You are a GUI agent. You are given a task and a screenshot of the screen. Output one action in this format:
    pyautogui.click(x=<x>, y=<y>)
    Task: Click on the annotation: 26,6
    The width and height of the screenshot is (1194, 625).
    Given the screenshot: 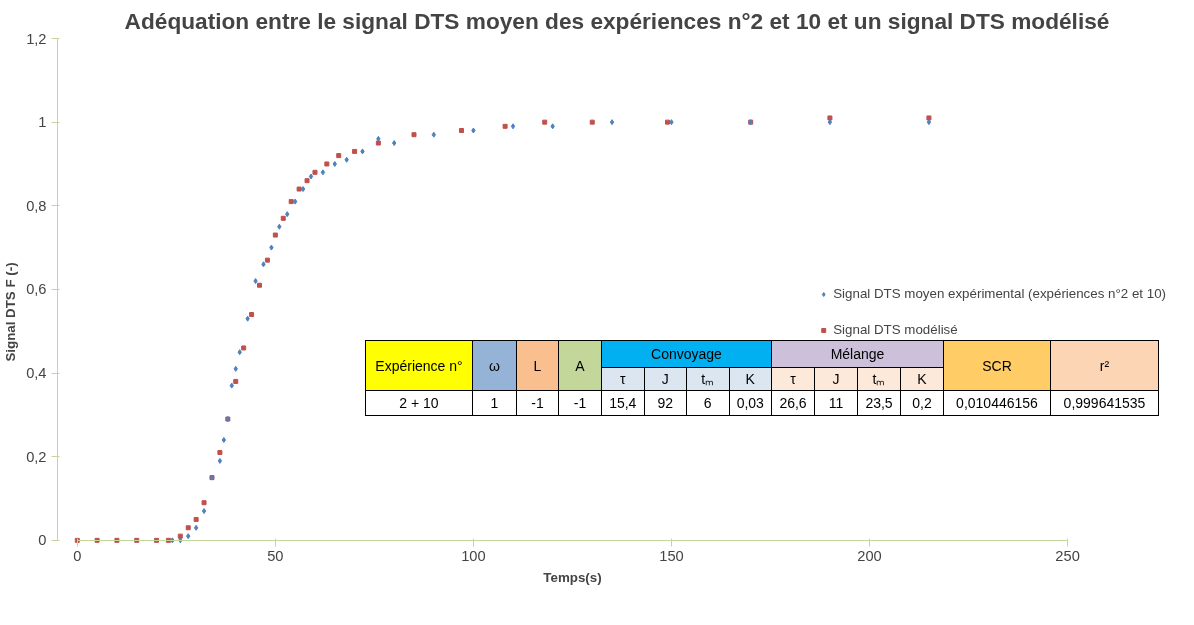 What is the action you would take?
    pyautogui.click(x=793, y=403)
    